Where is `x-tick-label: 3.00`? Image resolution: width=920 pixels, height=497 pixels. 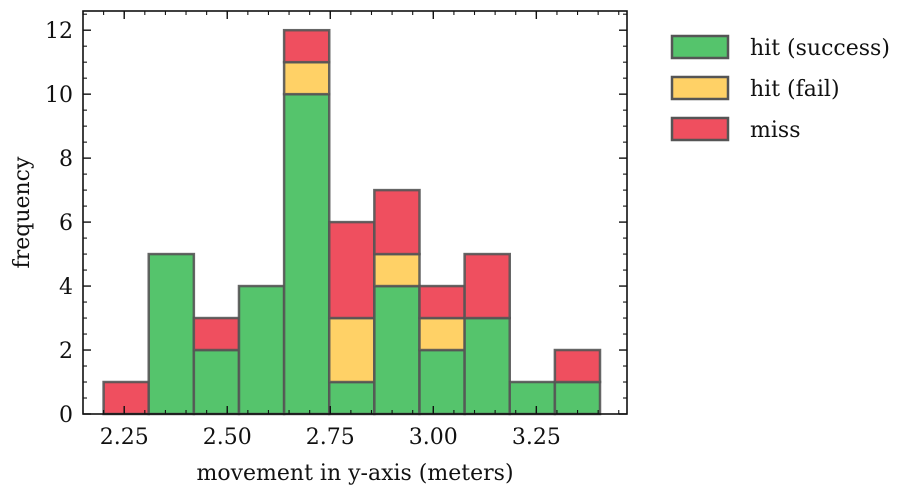
x-tick-label: 3.00 is located at coordinates (433, 437).